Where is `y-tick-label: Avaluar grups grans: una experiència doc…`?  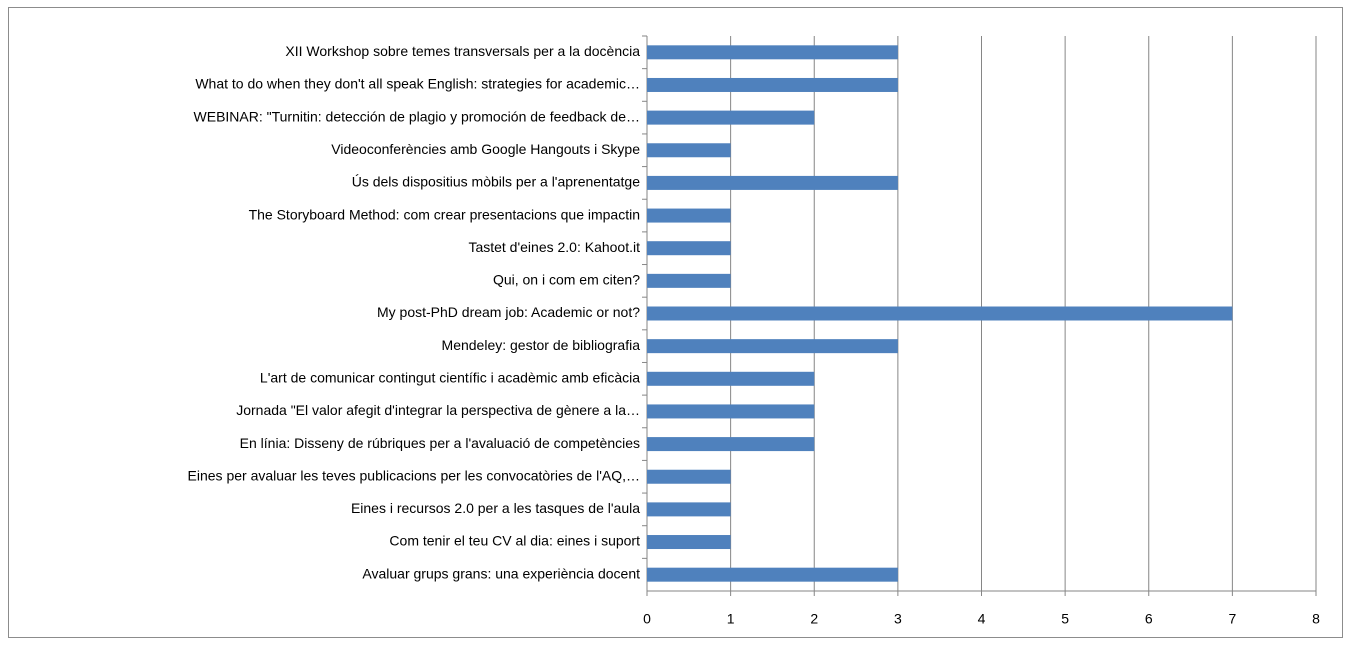 y-tick-label: Avaluar grups grans: una experiència doc… is located at coordinates (501, 573).